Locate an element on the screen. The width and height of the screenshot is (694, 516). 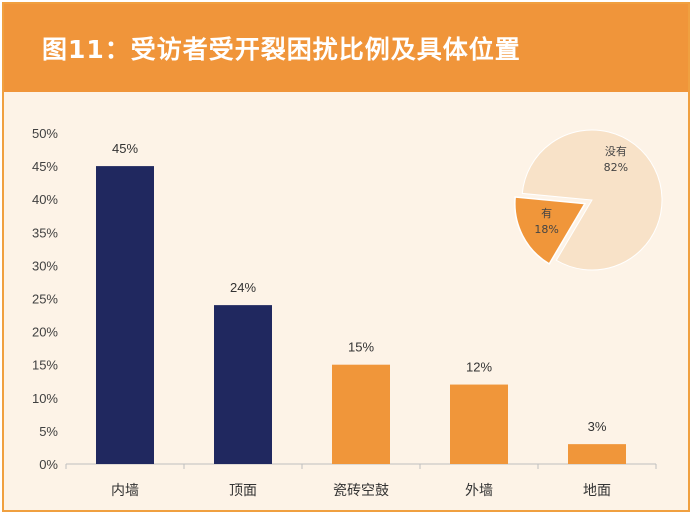
y-tick-label: 25% is located at coordinates (45, 299).